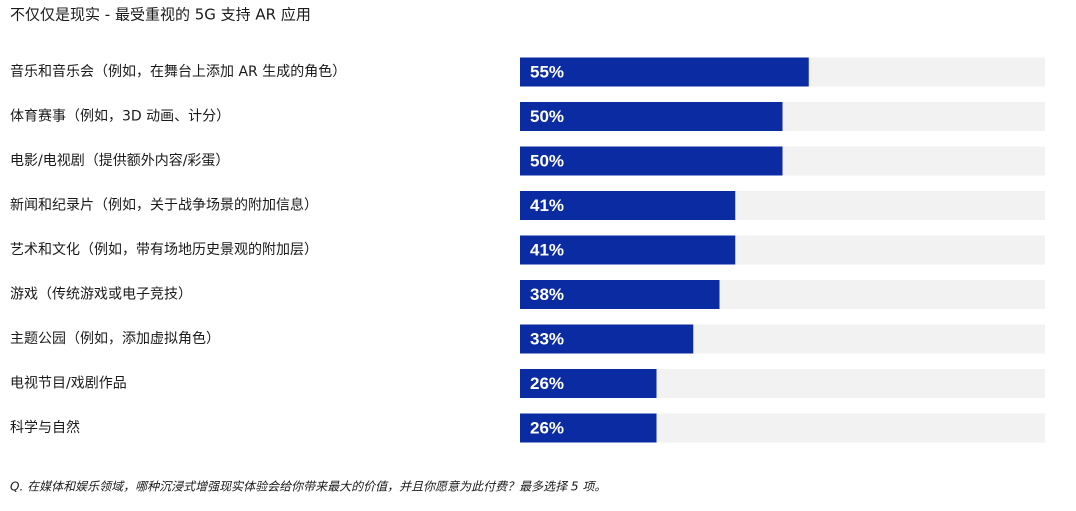 The image size is (1076, 511). Describe the element at coordinates (547, 71) in the screenshot. I see `value-label: 55%` at that location.